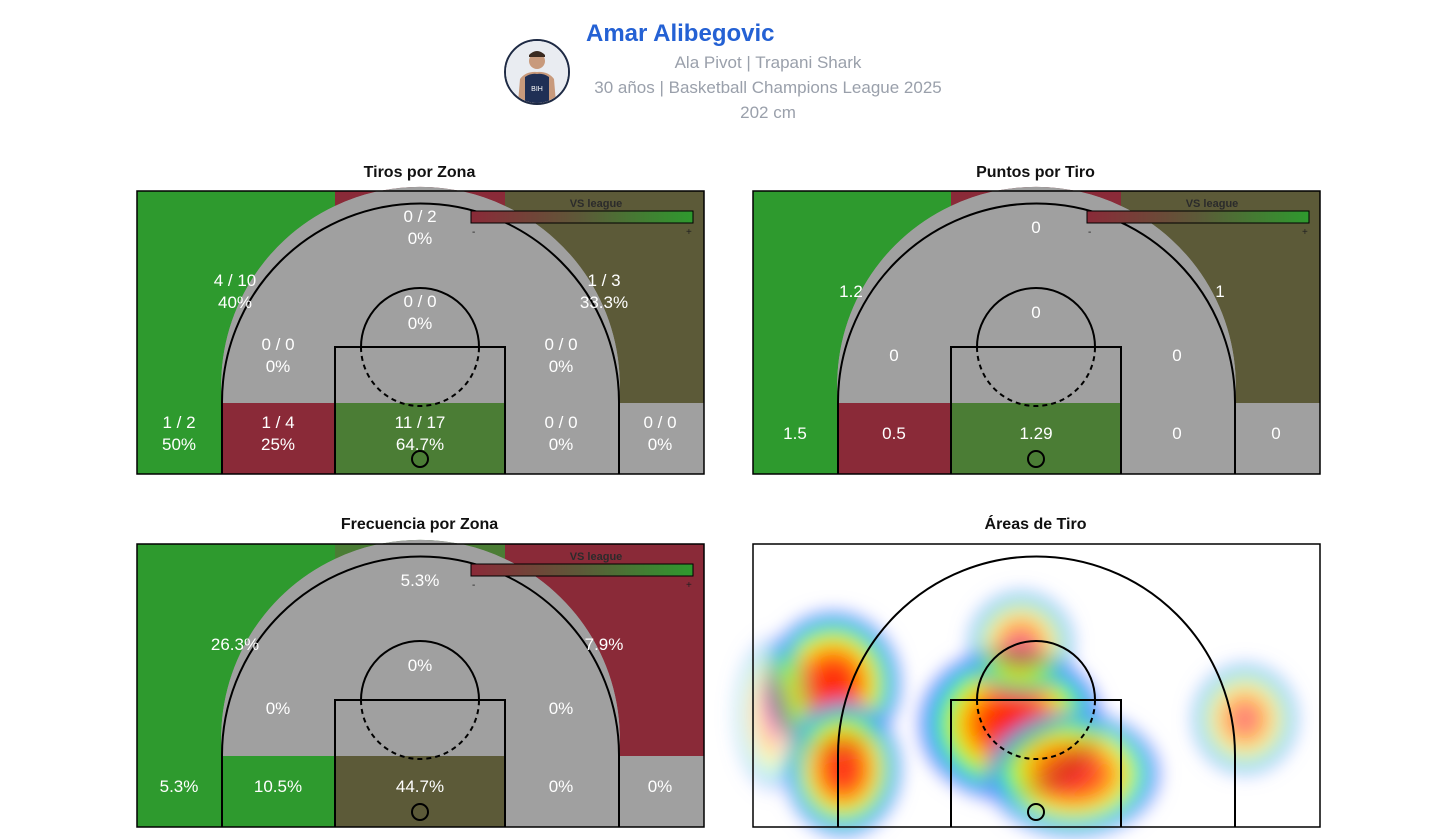 The width and height of the screenshot is (1456, 839). I want to click on zone-pct-top-key: 0%, so click(420, 323).